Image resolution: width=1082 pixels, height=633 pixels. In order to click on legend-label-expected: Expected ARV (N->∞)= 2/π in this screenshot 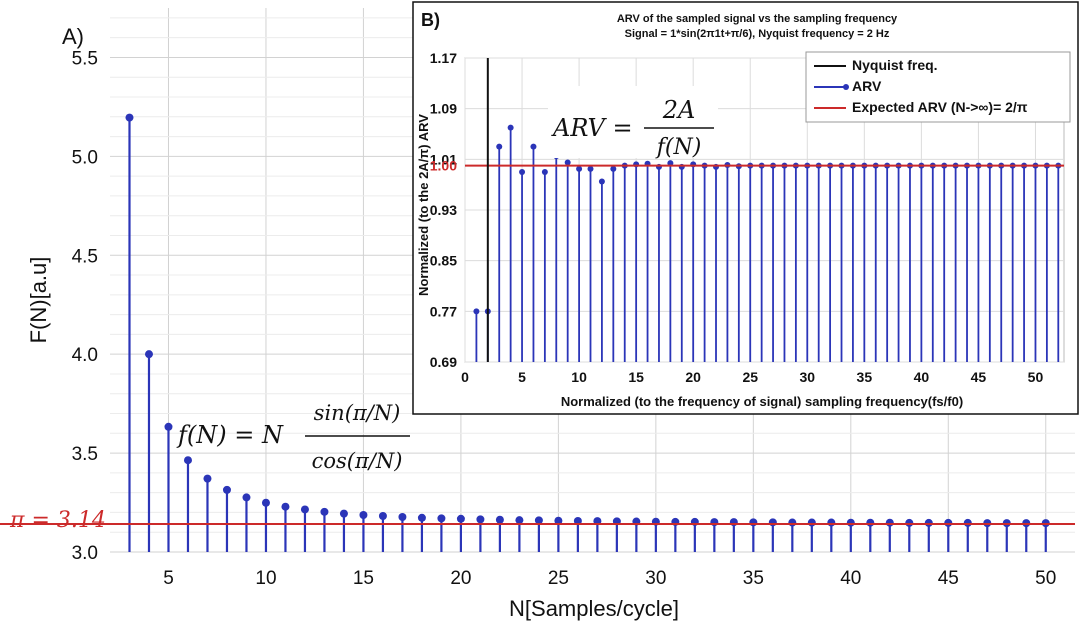, I will do `click(940, 107)`.